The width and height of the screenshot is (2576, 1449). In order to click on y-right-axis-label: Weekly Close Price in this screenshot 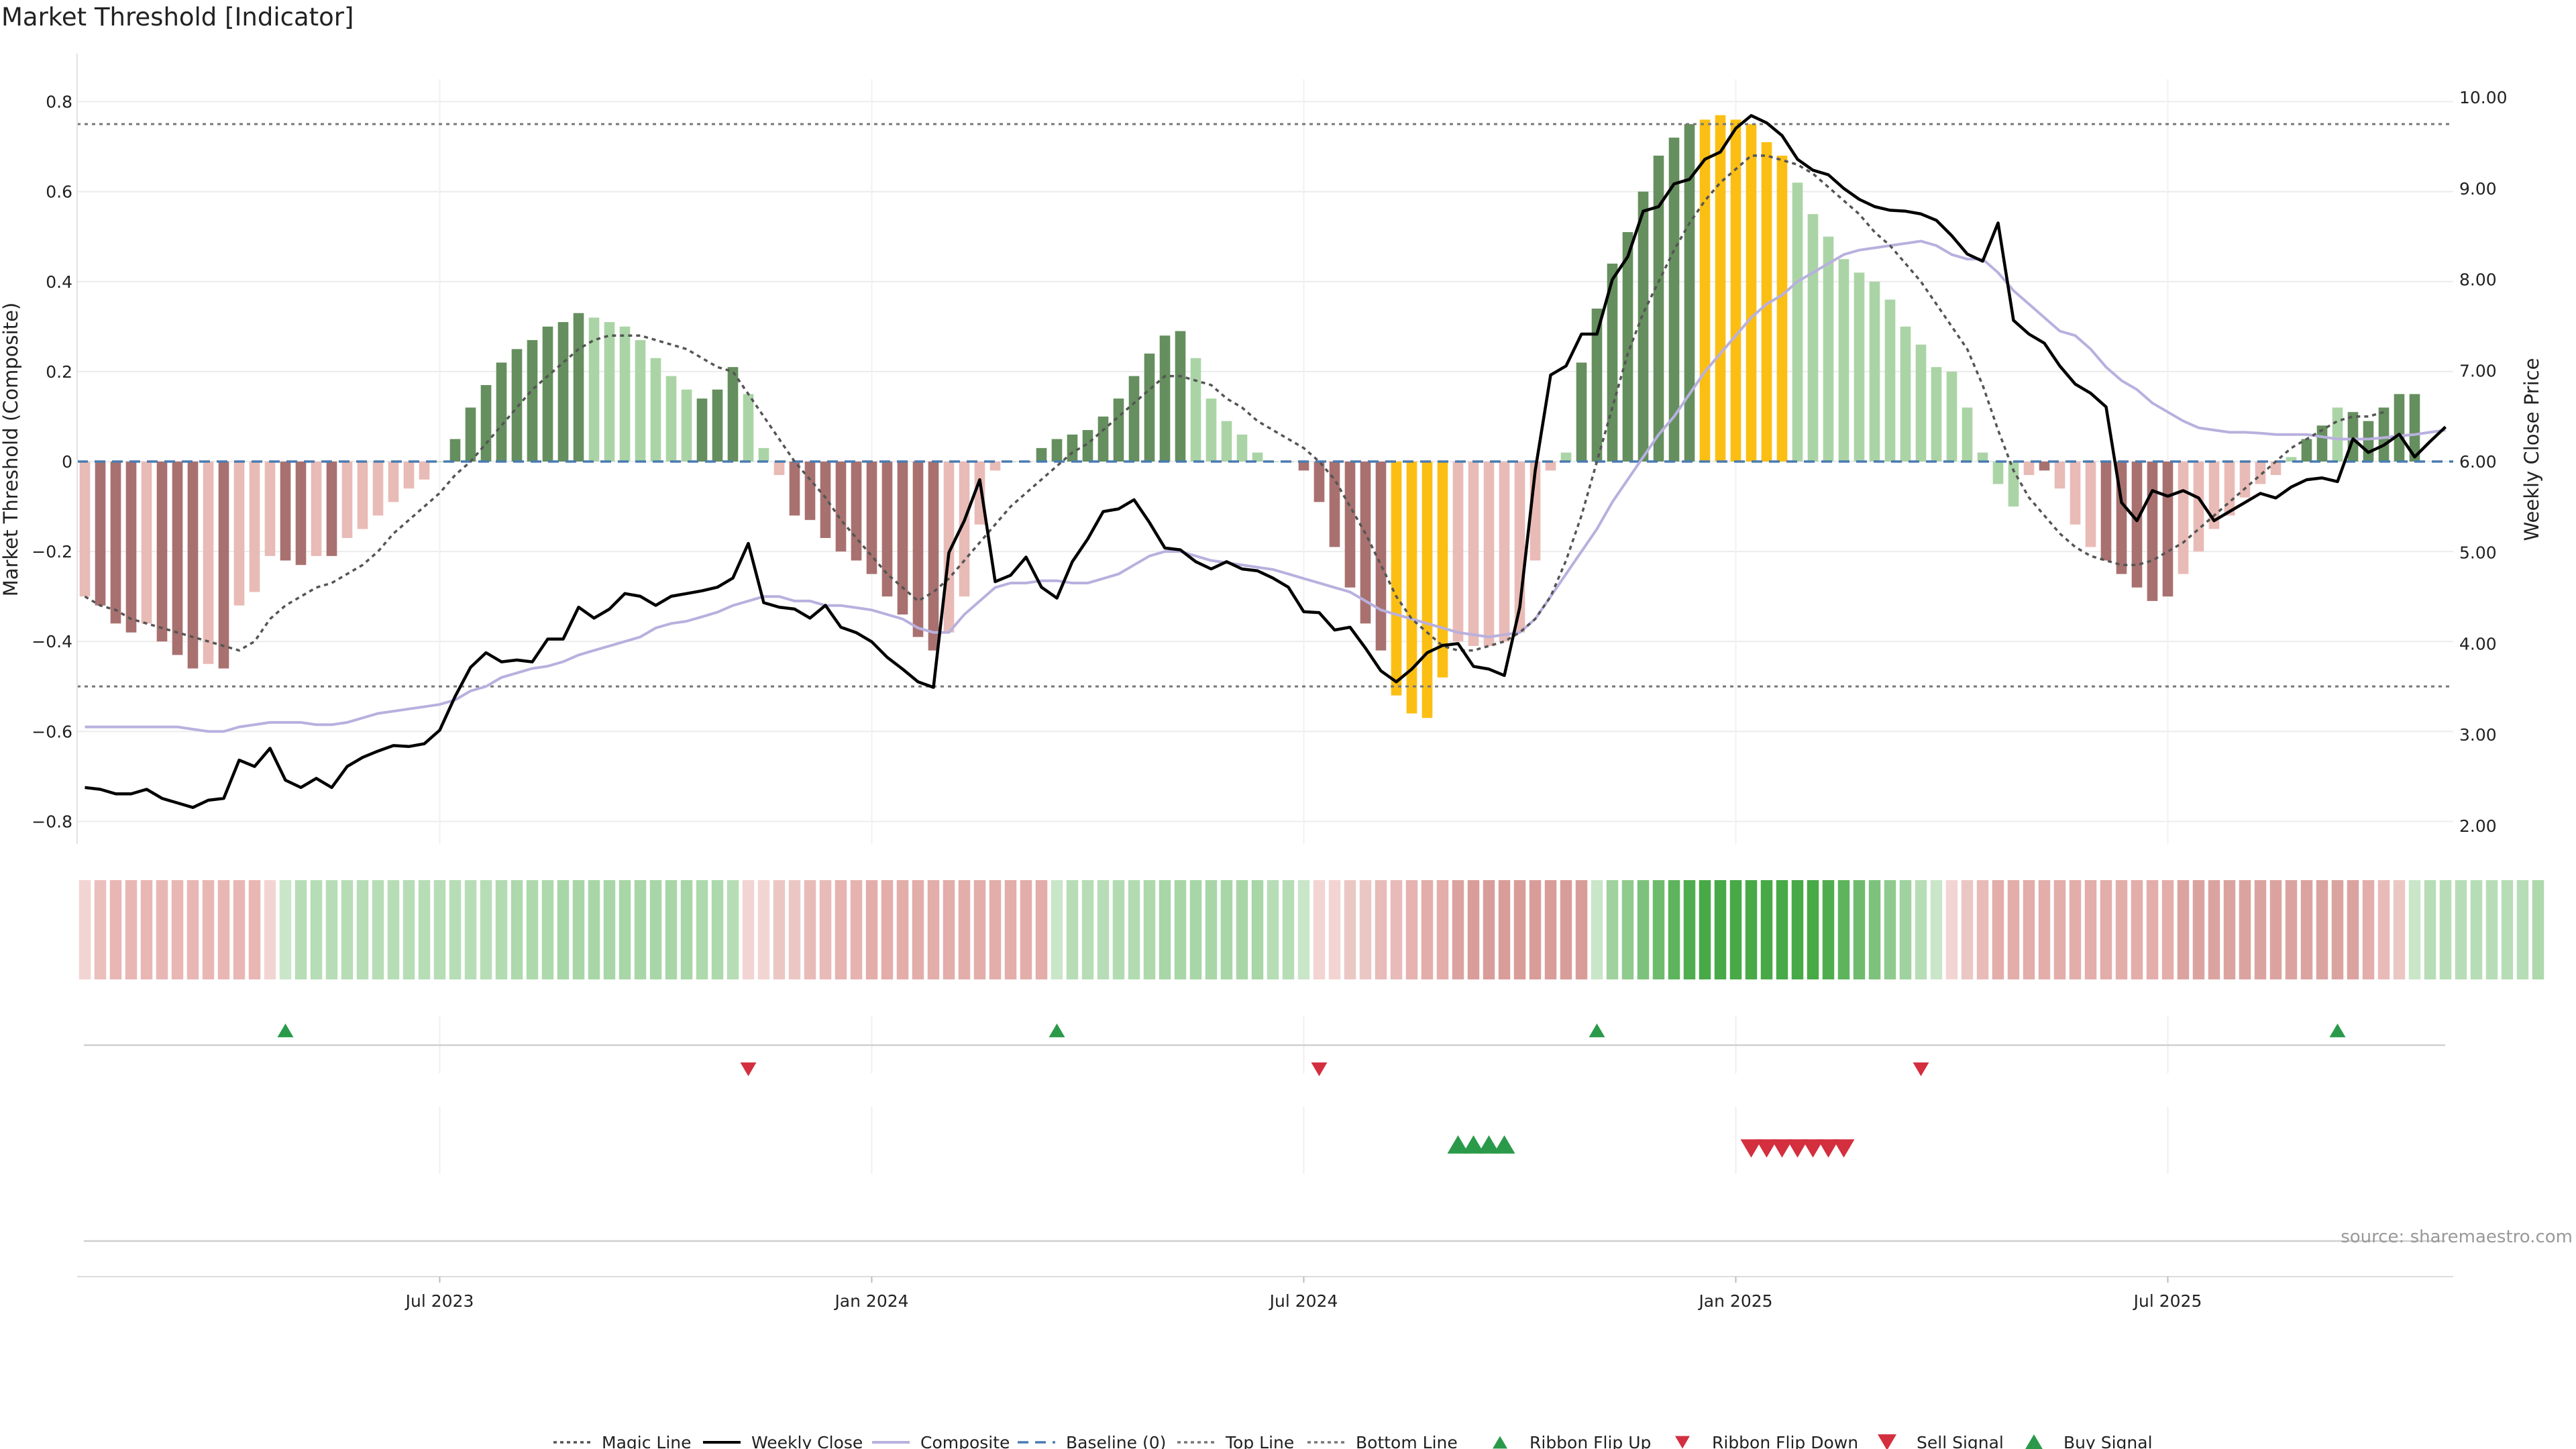, I will do `click(2531, 449)`.